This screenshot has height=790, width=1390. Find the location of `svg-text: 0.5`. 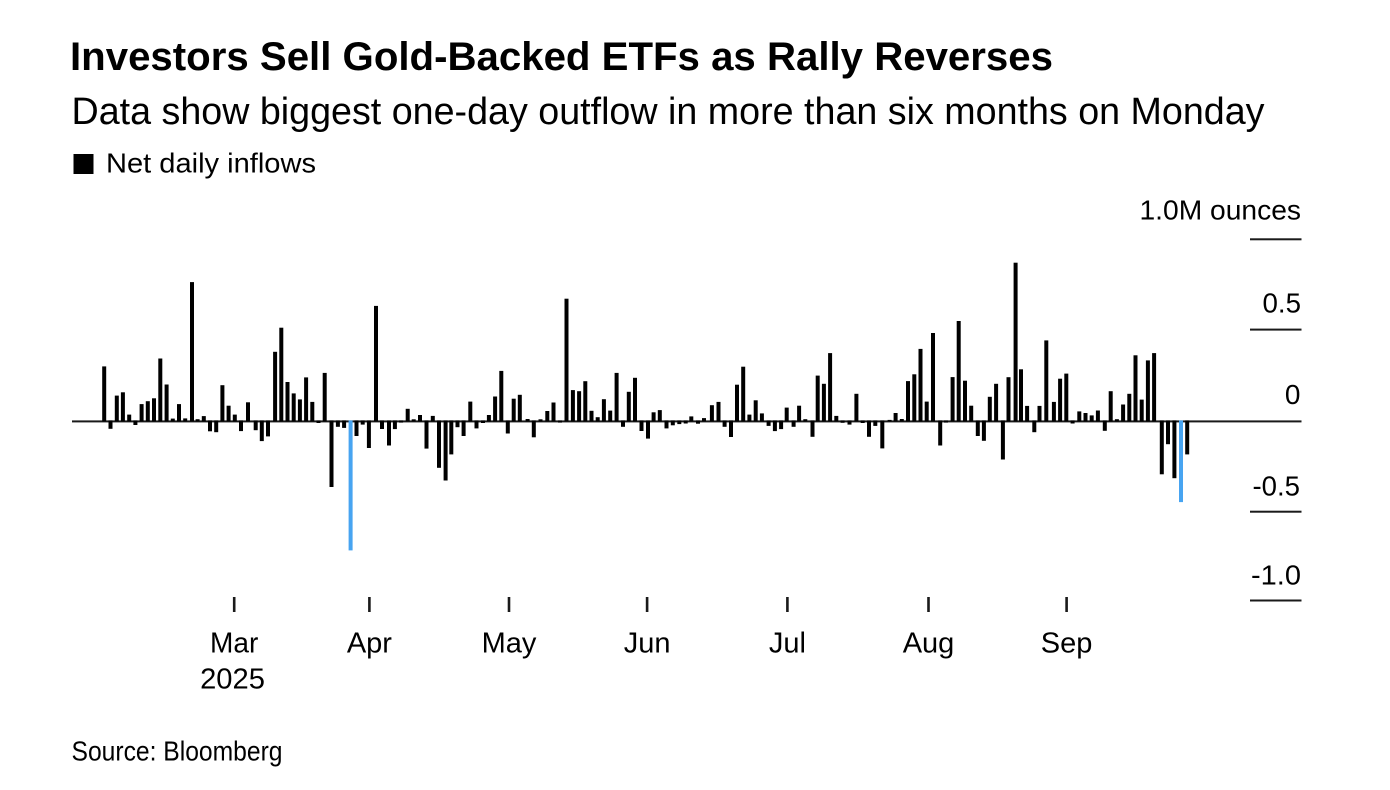

svg-text: 0.5 is located at coordinates (1282, 303).